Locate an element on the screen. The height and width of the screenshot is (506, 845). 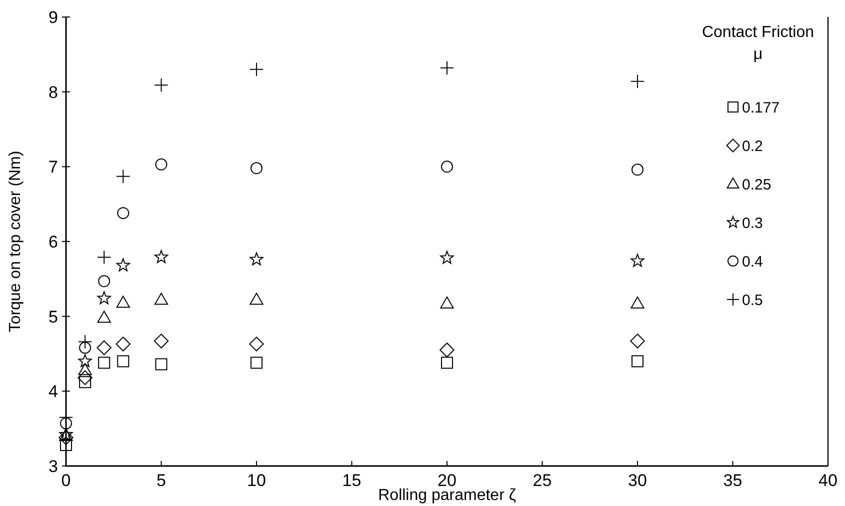
y-tick-label: 9 is located at coordinates (53, 17).